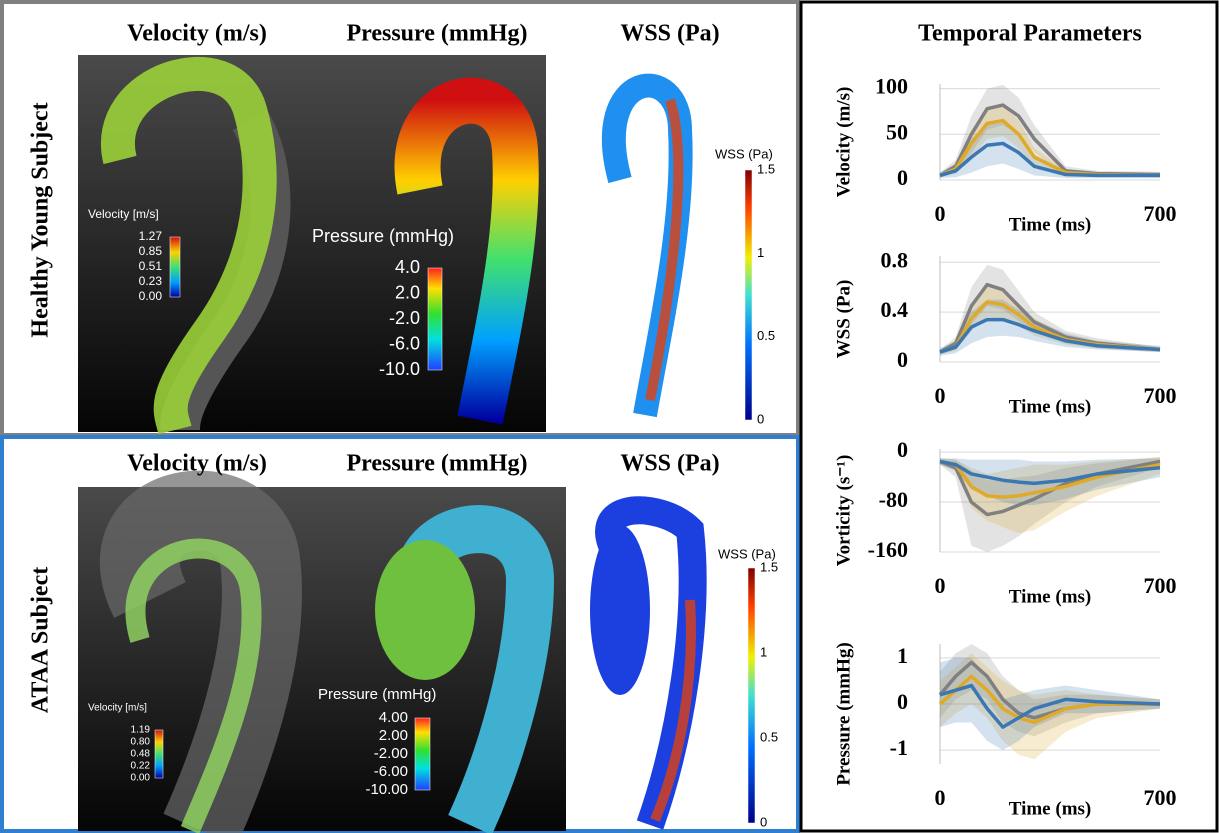 The image size is (1220, 833). I want to click on colorbar-tick-label: -10.00, so click(386, 789).